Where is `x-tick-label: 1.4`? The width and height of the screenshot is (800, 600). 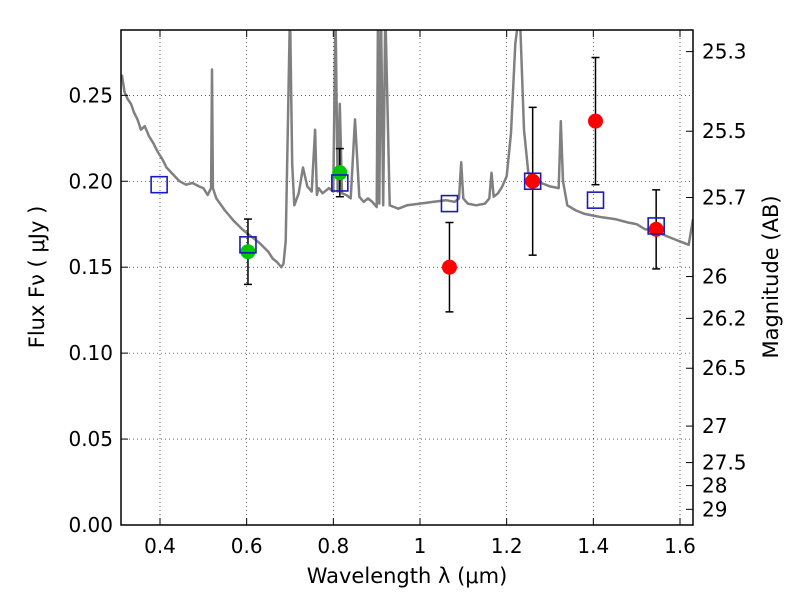 x-tick-label: 1.4 is located at coordinates (593, 546).